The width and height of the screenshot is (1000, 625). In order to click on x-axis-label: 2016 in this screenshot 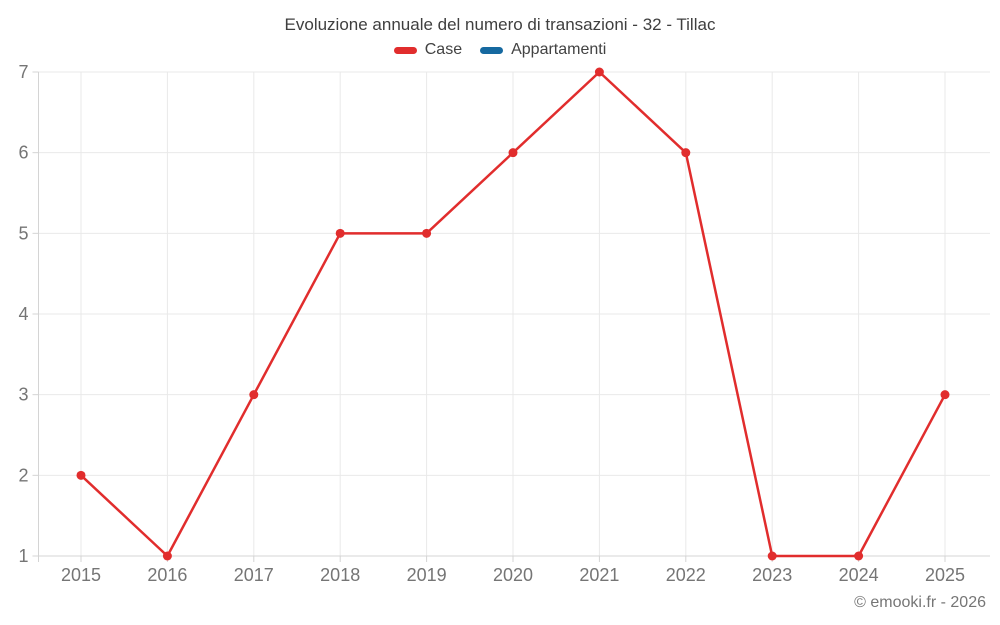, I will do `click(167, 575)`.